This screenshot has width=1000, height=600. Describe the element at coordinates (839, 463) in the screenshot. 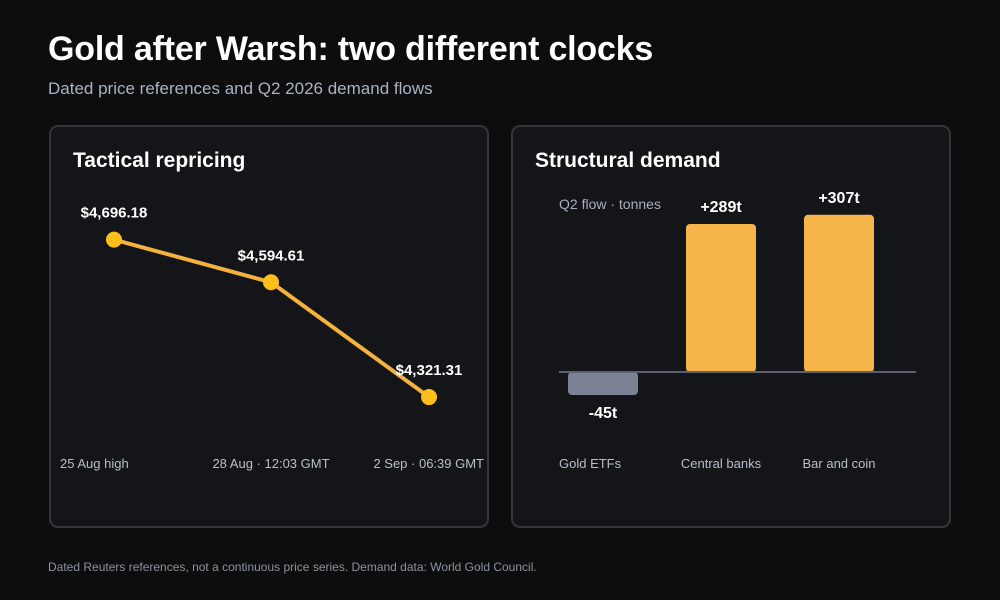

I see `bar-category-label-3: Bar and coin` at that location.